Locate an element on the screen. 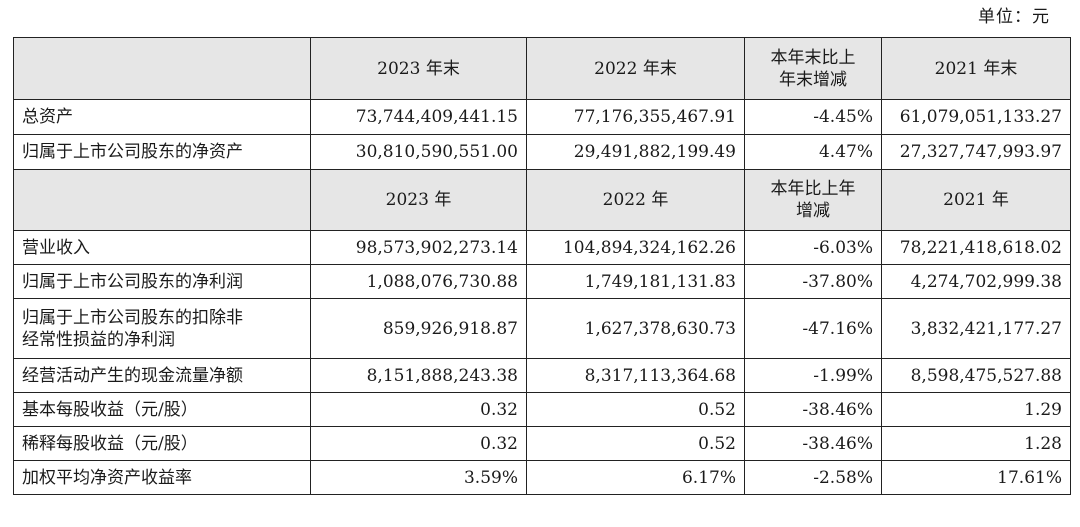 The image size is (1080, 527). table-row: 加权平均净资产收益率 3.59% 6.17% -2.58% 17.61% is located at coordinates (542, 477).